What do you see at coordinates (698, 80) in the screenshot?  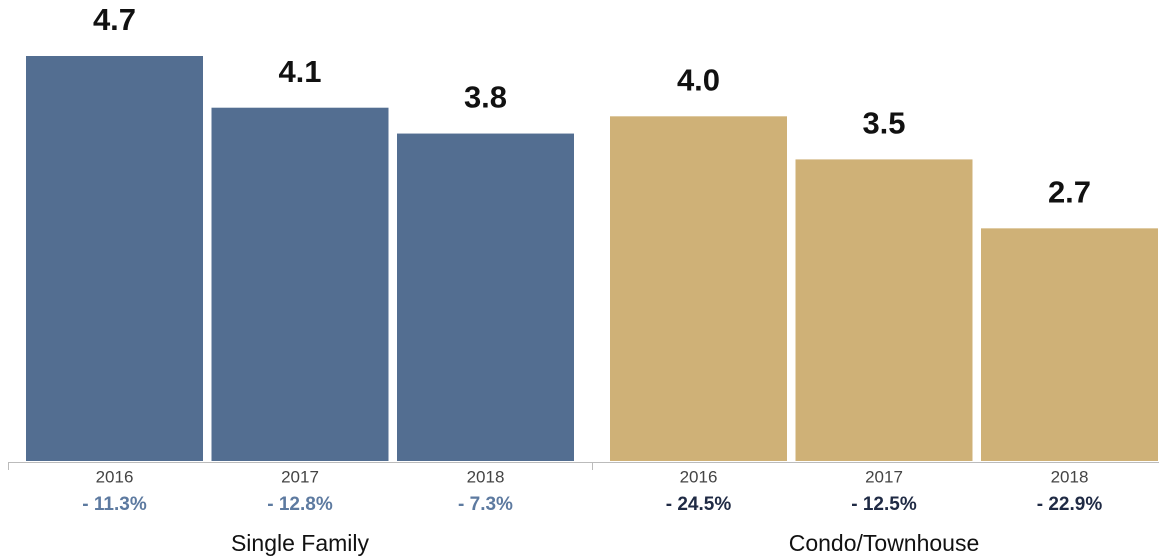 I see `value-label: 4.0` at bounding box center [698, 80].